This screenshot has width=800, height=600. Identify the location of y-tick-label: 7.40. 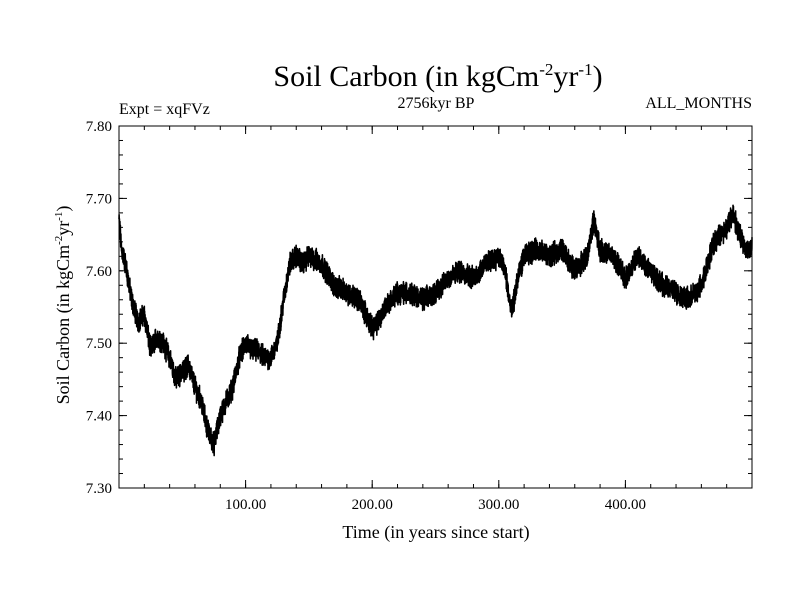
(99, 417).